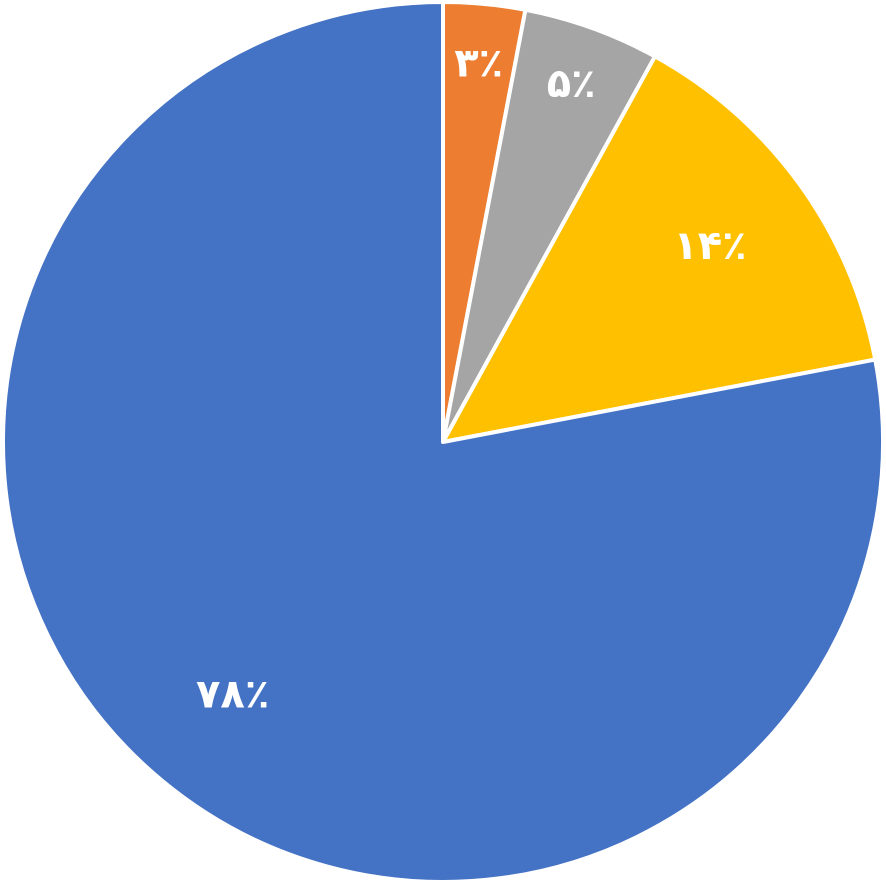  I want to click on data-label: ۷۸٪, so click(232, 694).